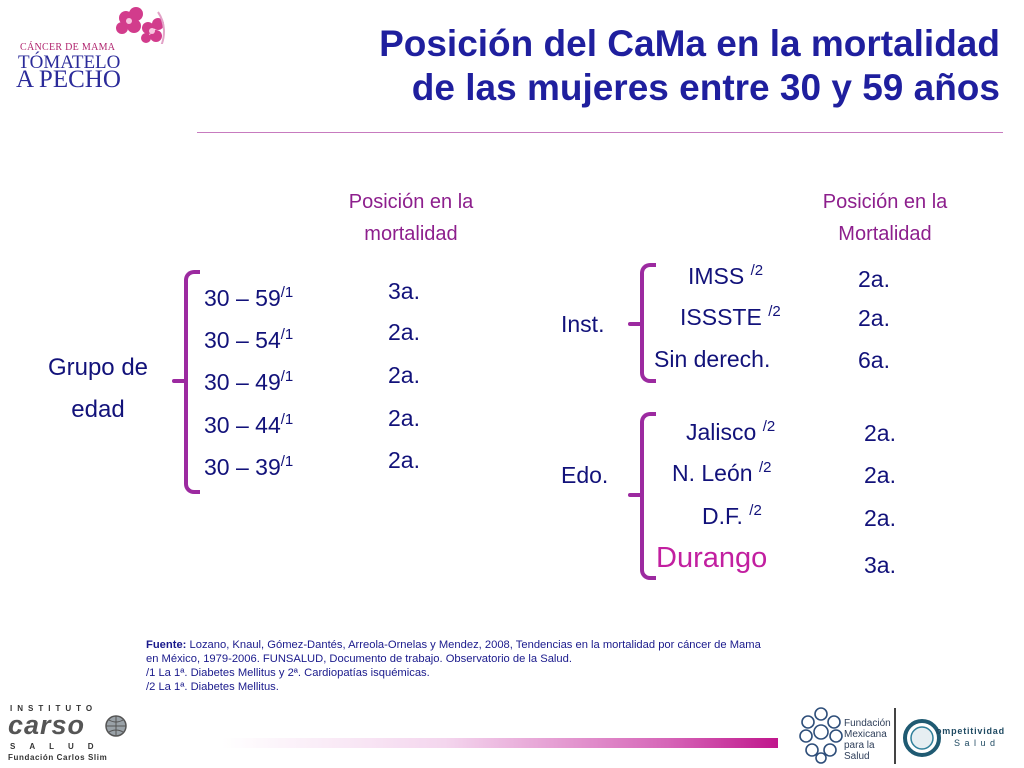 The image size is (1024, 768). Describe the element at coordinates (648, 323) in the screenshot. I see `institution-bracket` at that location.